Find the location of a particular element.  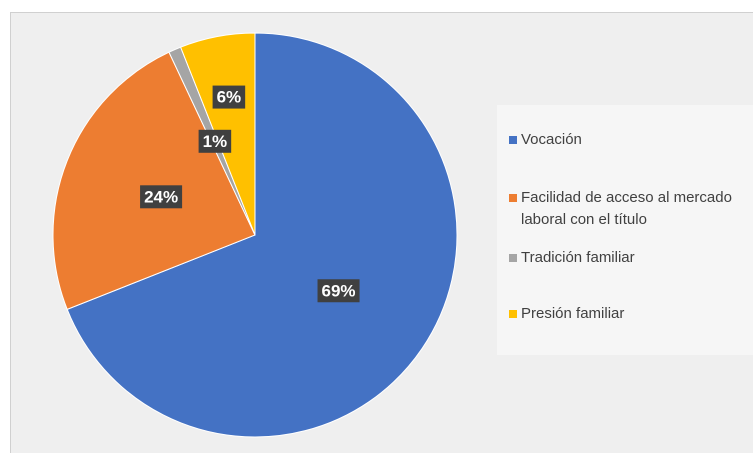

legend-item: Presión familiar is located at coordinates (631, 314).